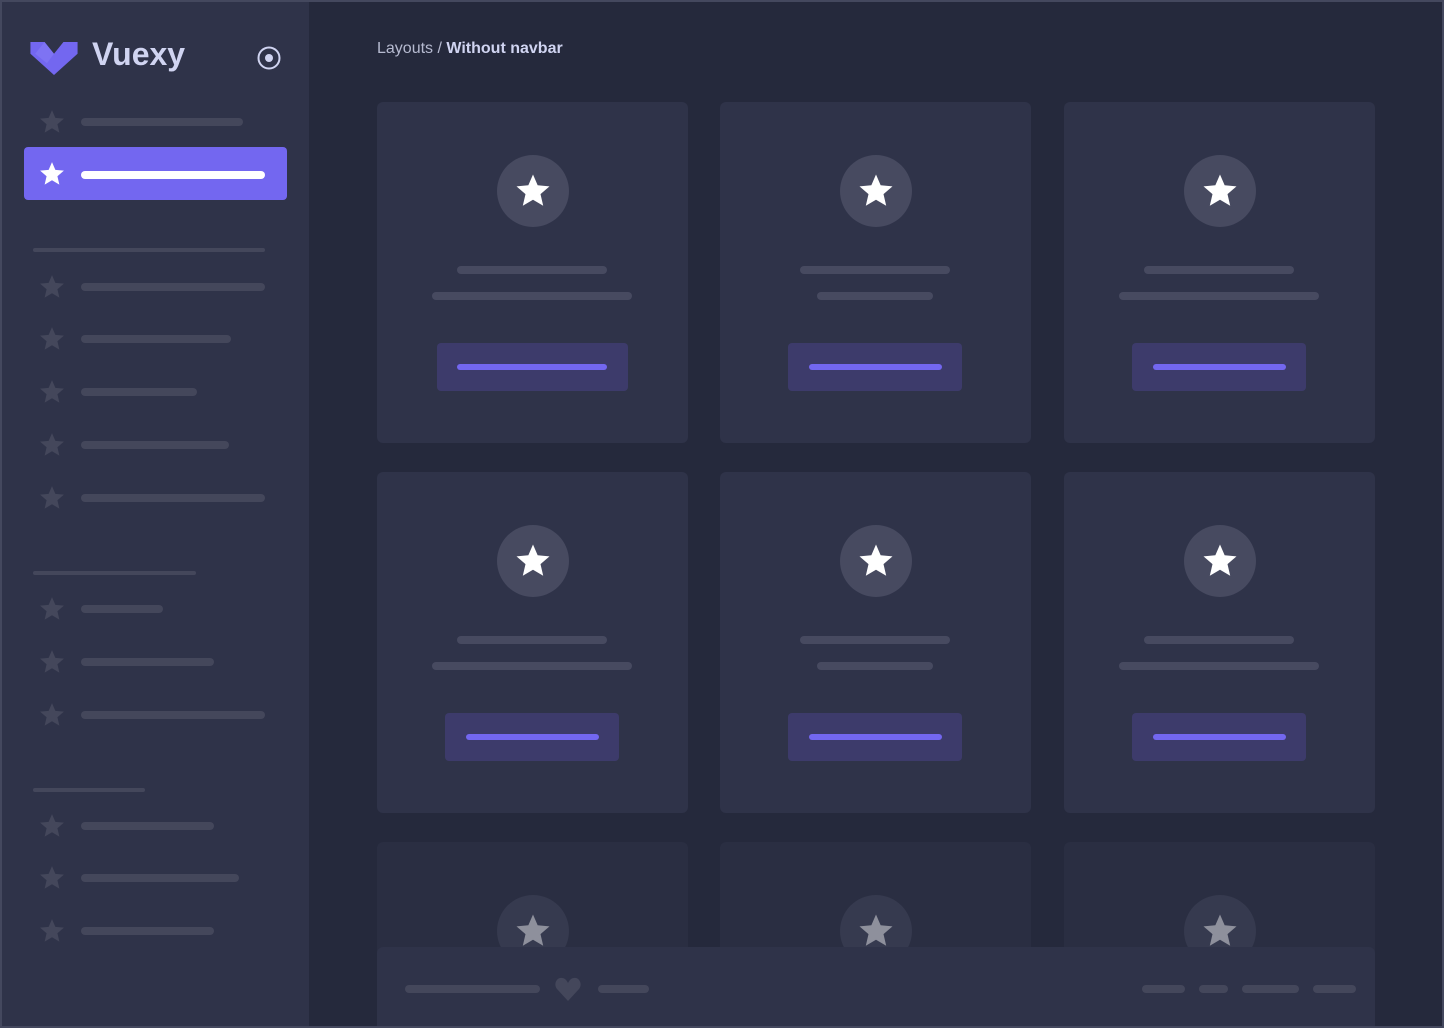  I want to click on radio-circle-icon, so click(269, 58).